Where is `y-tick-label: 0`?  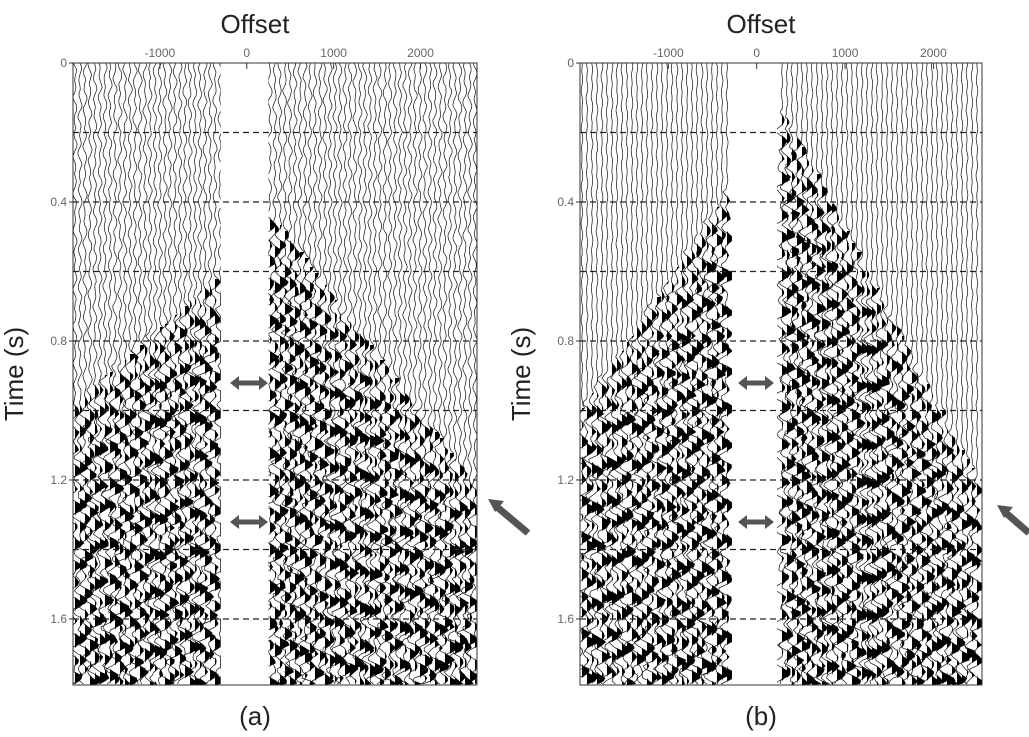 y-tick-label: 0 is located at coordinates (63, 63).